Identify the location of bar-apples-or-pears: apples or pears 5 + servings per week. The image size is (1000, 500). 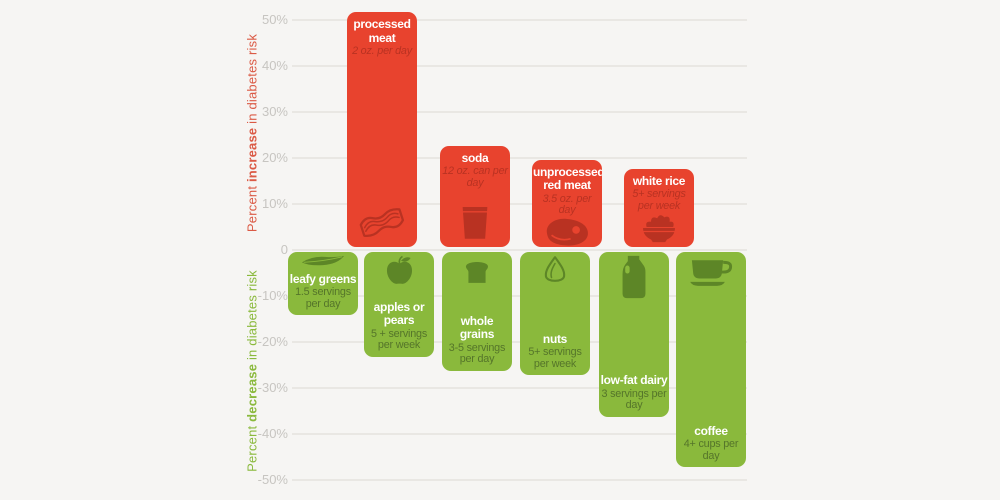
(399, 304).